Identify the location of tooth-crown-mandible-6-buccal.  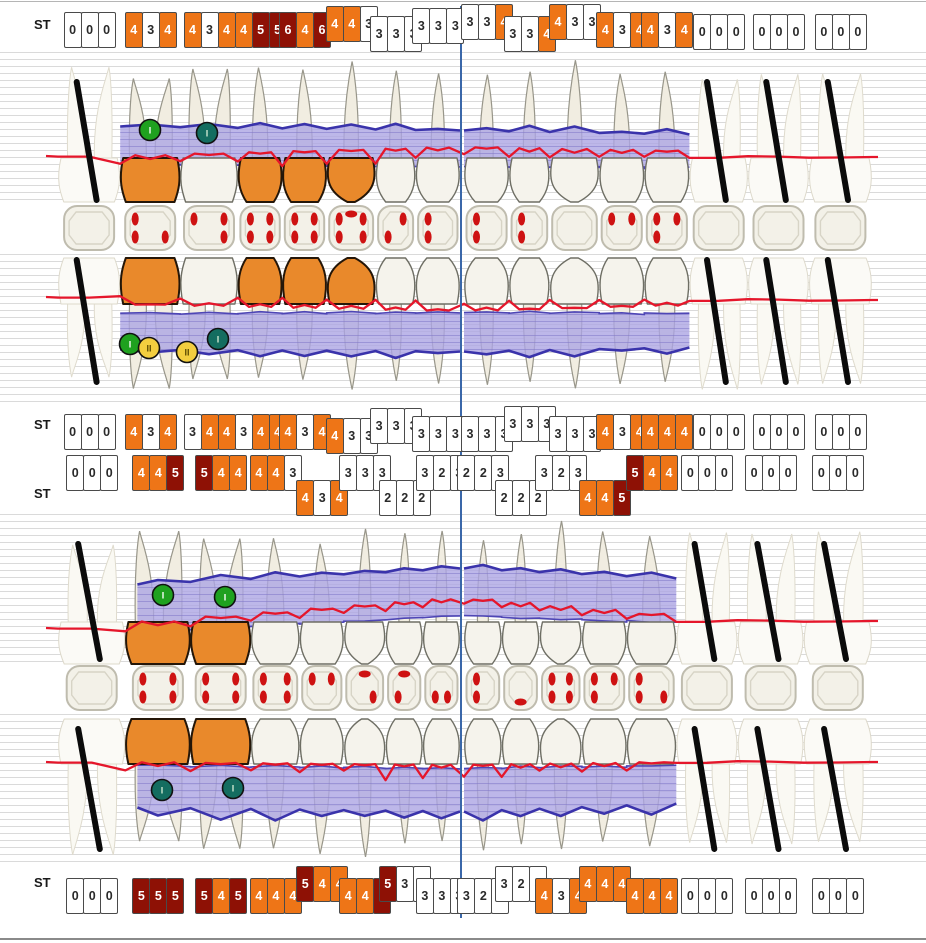
(365, 741).